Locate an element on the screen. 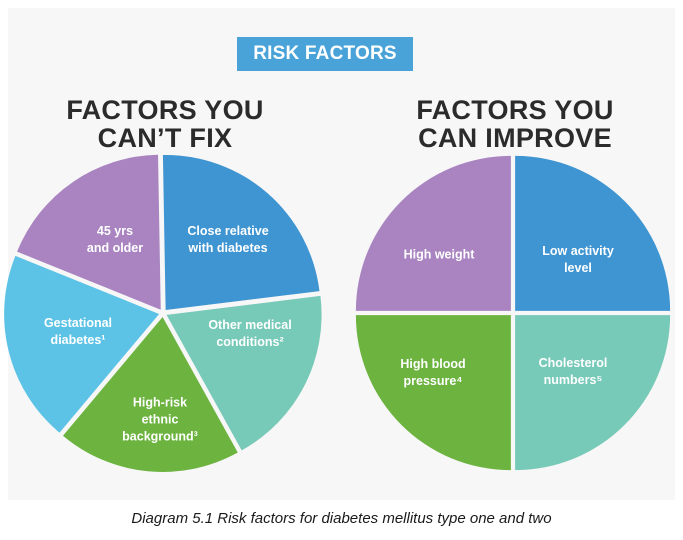 This screenshot has height=540, width=683. slice-ethnic-background is located at coordinates (82, 344).